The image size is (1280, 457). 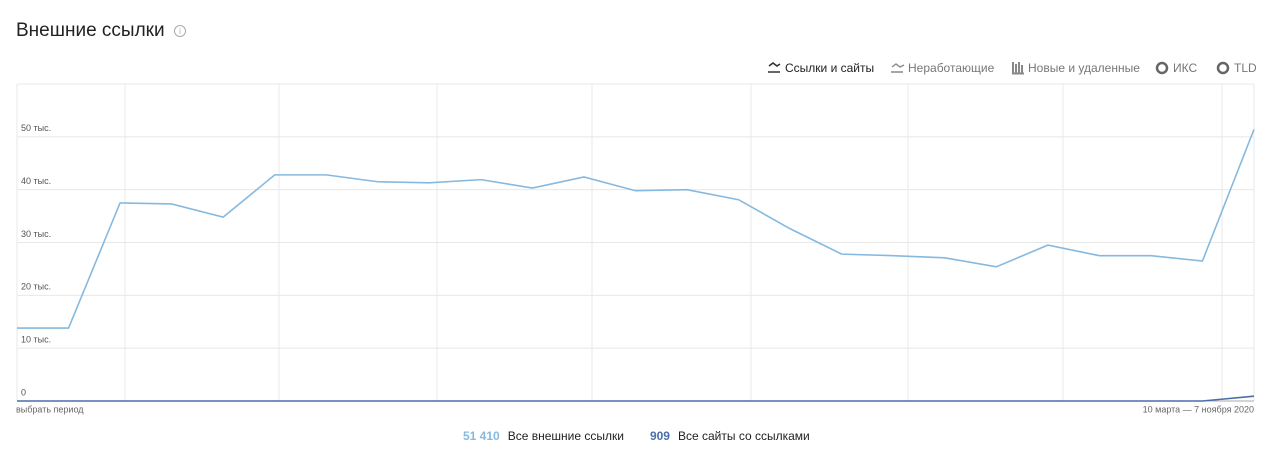 I want to click on y-tick-label: 30 тыс., so click(x=36, y=234).